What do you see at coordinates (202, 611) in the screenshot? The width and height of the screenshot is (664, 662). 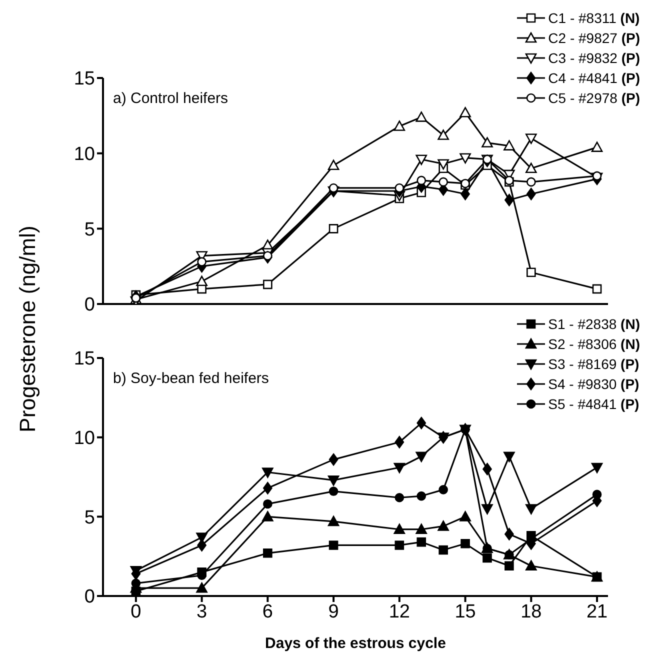 I see `x-tick-label: 3` at bounding box center [202, 611].